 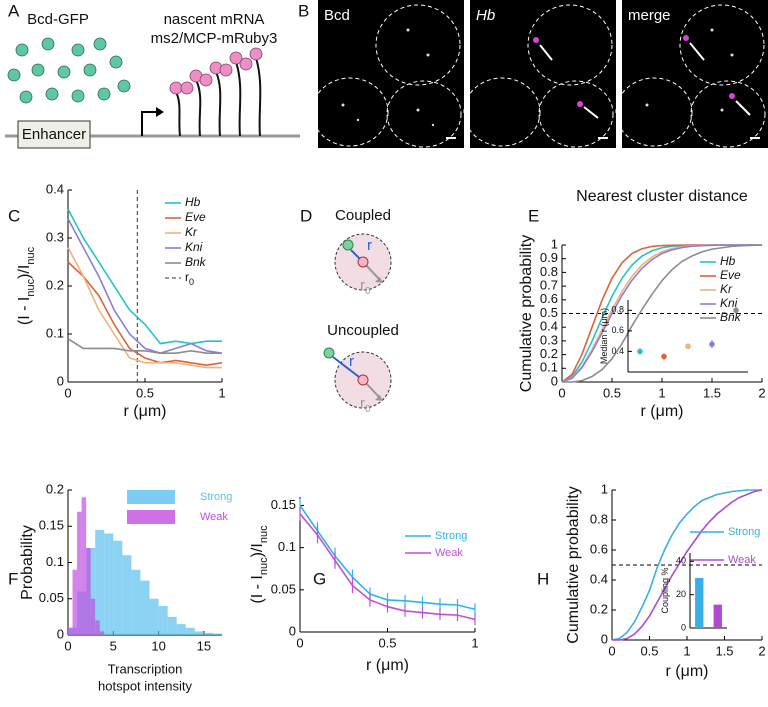 What do you see at coordinates (214, 38) in the screenshot?
I see `mrna-label: ms2/MCP-mRuby3` at bounding box center [214, 38].